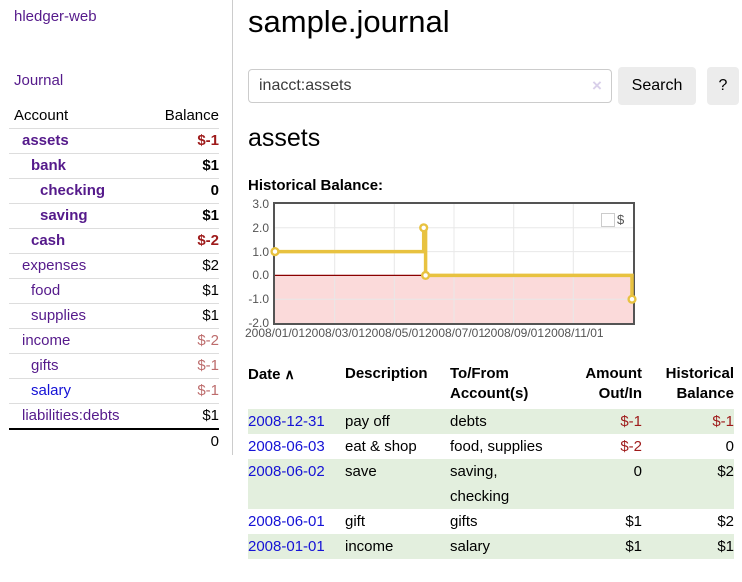  I want to click on account-link: bank, so click(49, 165).